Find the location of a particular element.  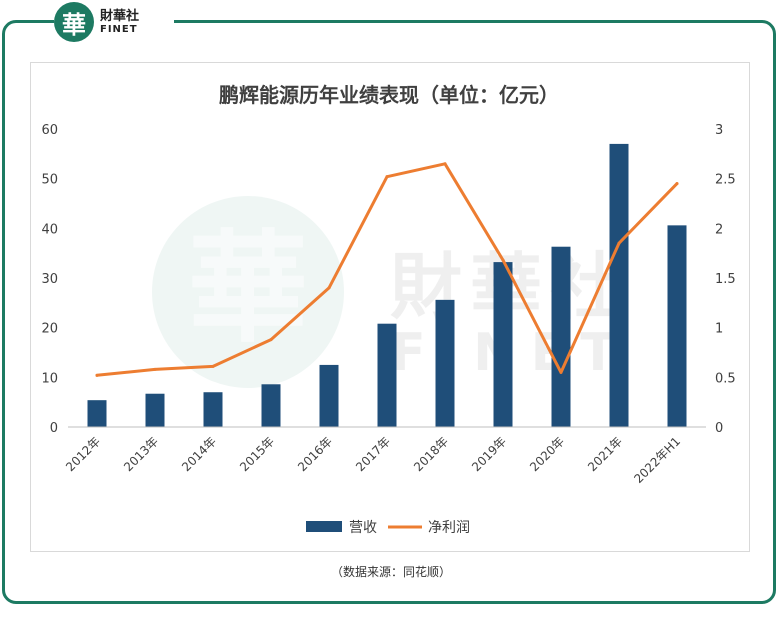

legend-bar-label: 营收 is located at coordinates (363, 528).